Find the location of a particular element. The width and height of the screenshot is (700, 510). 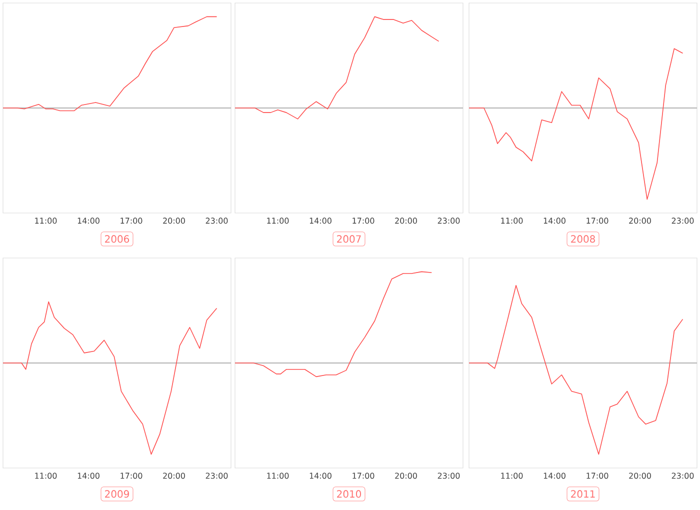

text: 2010 is located at coordinates (349, 494).